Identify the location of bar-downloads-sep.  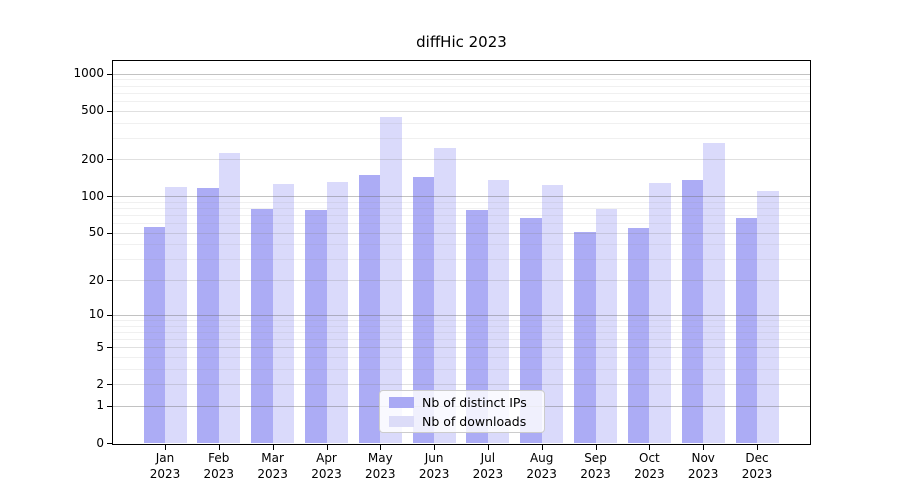
(606, 326).